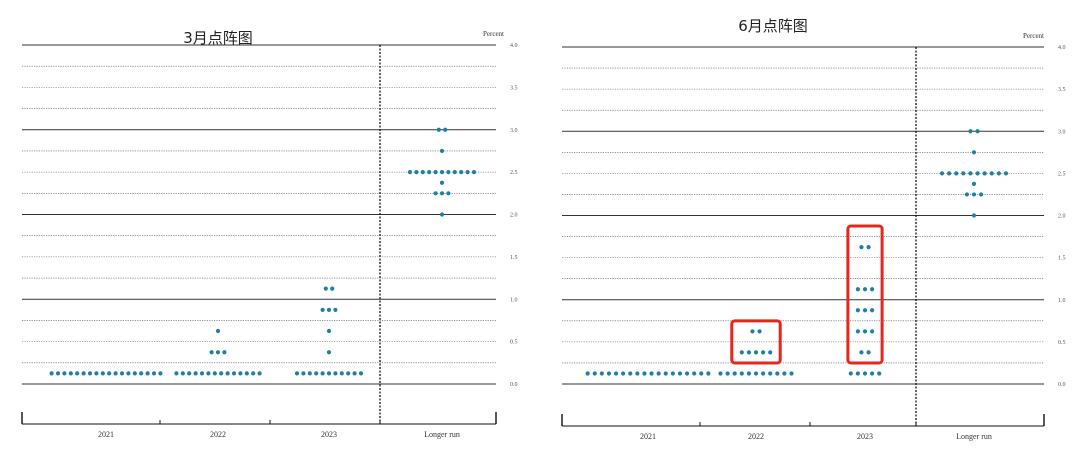 The width and height of the screenshot is (1080, 471). Describe the element at coordinates (1062, 132) in the screenshot. I see `y-tick-label: 3.0` at that location.